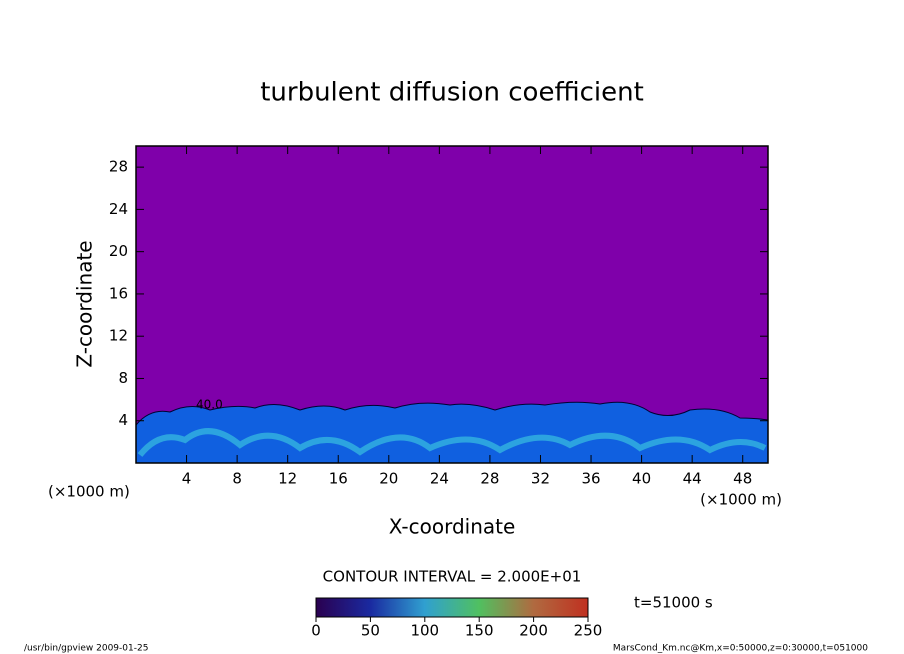 Image resolution: width=904 pixels, height=654 pixels. I want to click on y-axis-label: Z-coordinate, so click(85, 303).